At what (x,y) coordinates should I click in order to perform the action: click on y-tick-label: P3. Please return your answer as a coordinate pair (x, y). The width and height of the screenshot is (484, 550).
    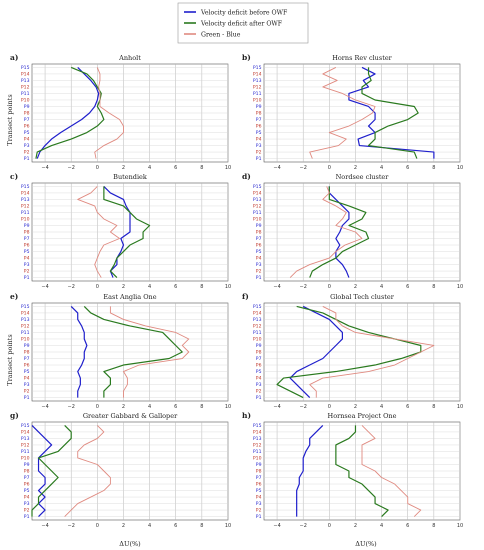
    Looking at the image, I should click on (27, 265).